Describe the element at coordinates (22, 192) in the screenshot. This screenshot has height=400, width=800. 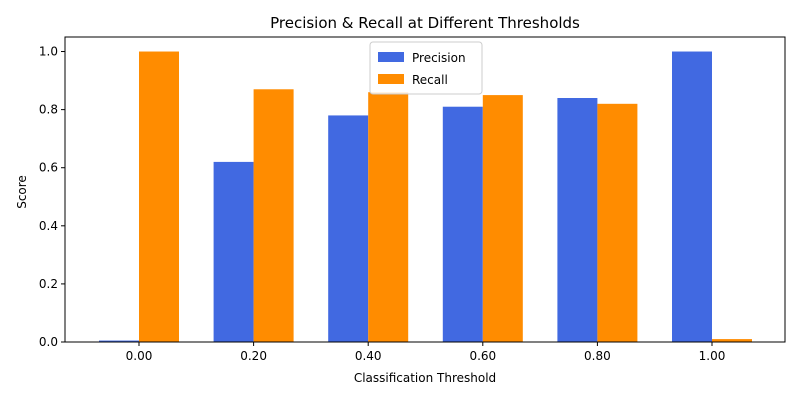
I see `y-axis-label: Score` at that location.